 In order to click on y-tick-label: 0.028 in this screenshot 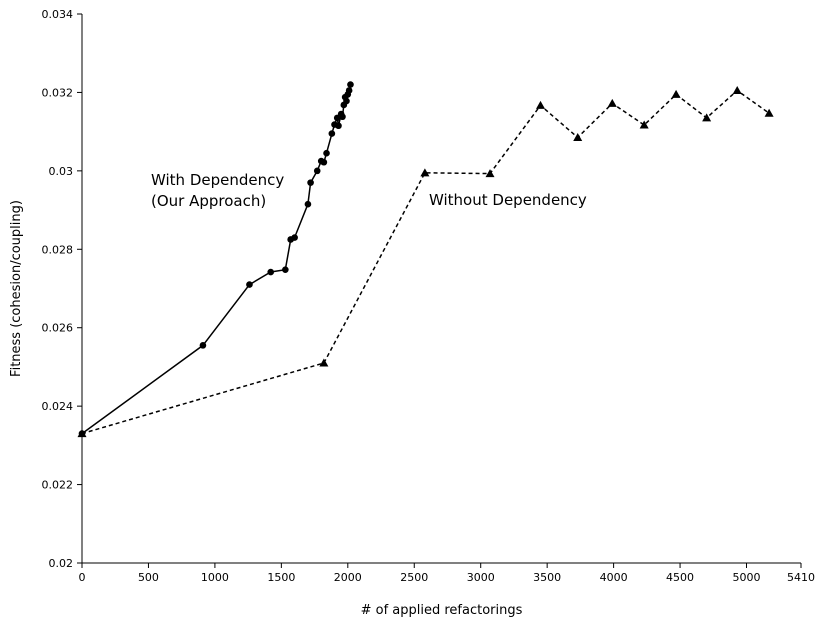, I will do `click(58, 249)`.